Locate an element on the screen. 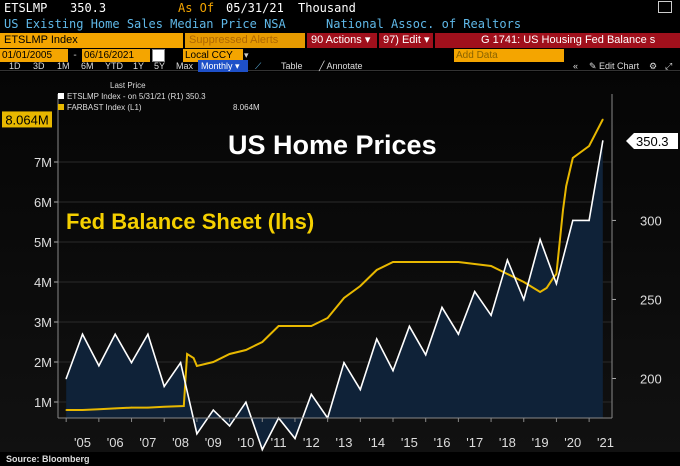  x-tick-label: '06 is located at coordinates (115, 442).